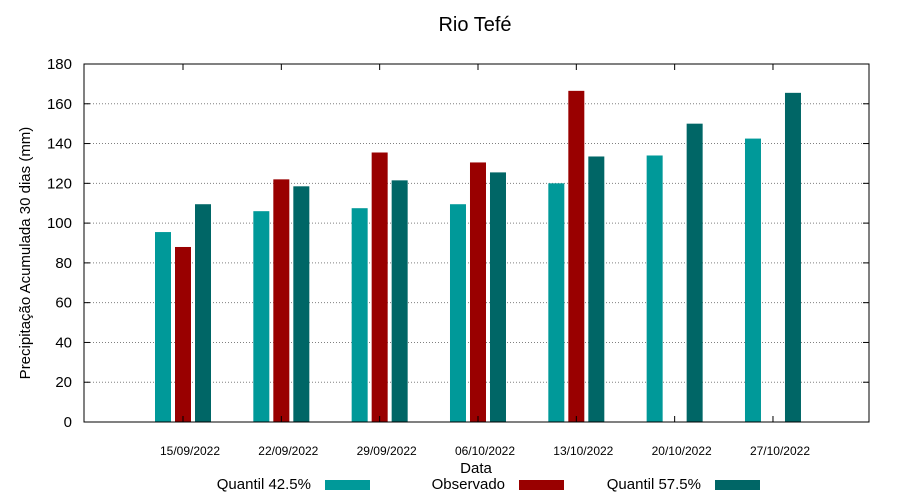 This screenshot has height=500, width=900. I want to click on legend-label: Quantil 57.5%, so click(654, 484).